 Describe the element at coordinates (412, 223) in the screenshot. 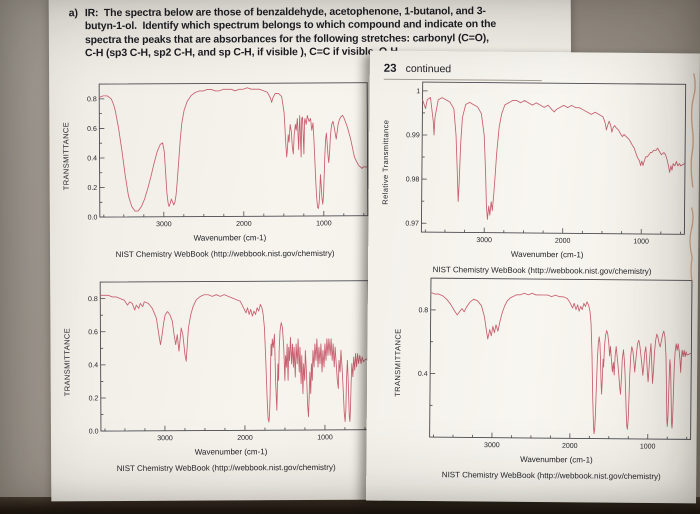

I see `svg-text: 0.97` at that location.